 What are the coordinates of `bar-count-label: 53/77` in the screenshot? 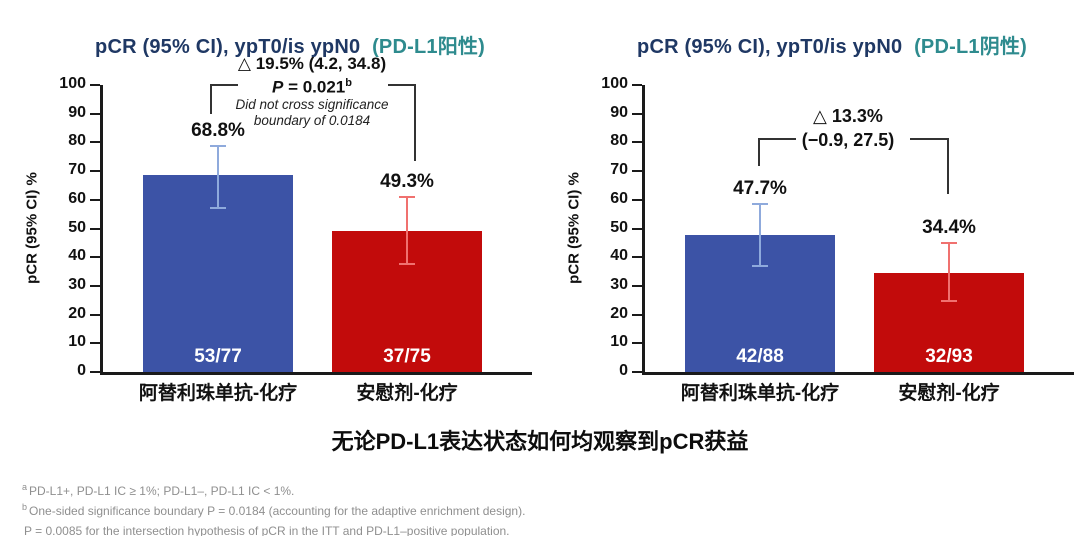 It's located at (218, 356).